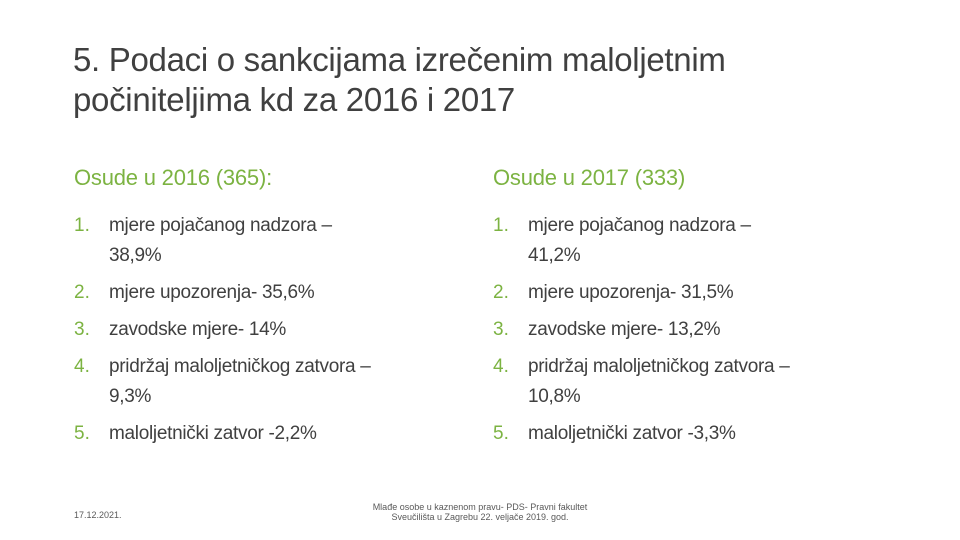 This screenshot has width=960, height=540. What do you see at coordinates (624, 329) in the screenshot?
I see `item-text: zavodske mjere- 13,2%` at bounding box center [624, 329].